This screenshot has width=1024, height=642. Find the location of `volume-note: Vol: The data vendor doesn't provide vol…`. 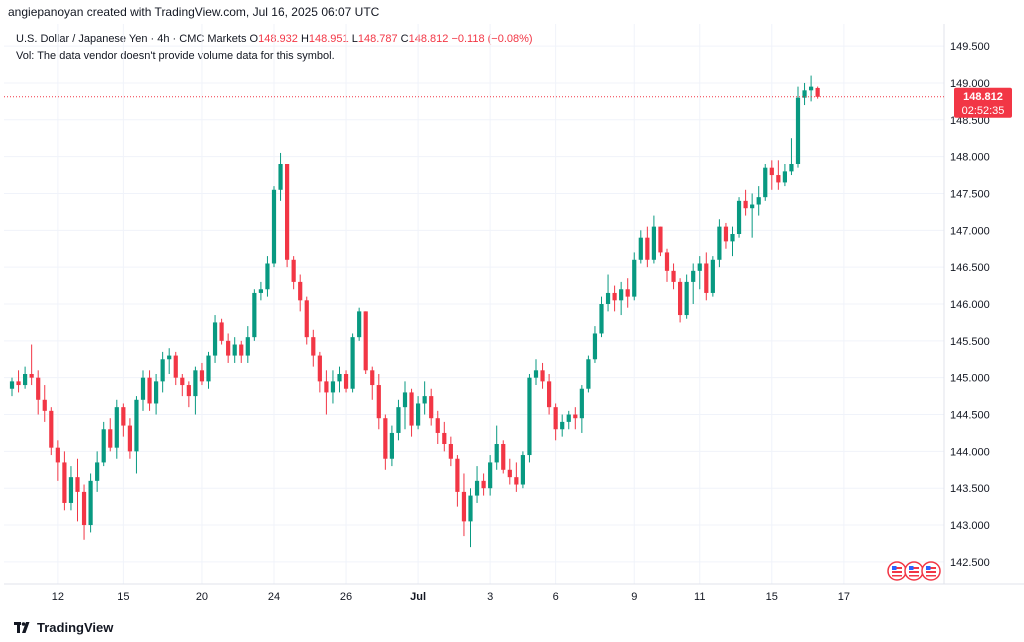

volume-note: Vol: The data vendor doesn't provide vol… is located at coordinates (175, 56).